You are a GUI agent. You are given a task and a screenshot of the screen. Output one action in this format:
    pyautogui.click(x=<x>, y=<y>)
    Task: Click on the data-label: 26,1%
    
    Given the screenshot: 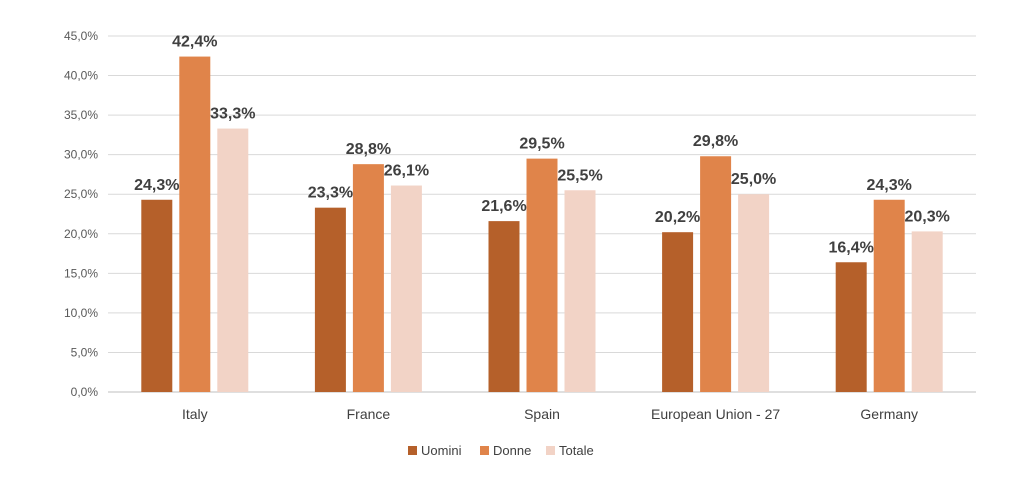 What is the action you would take?
    pyautogui.click(x=406, y=171)
    